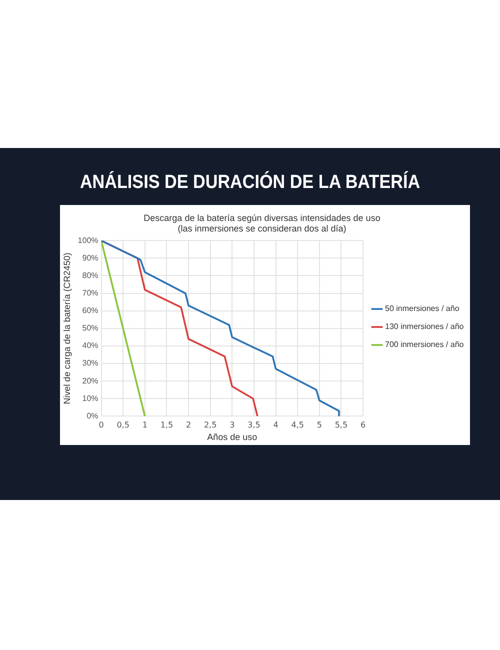 The image size is (500, 650). Describe the element at coordinates (424, 327) in the screenshot. I see `legend-label: 130 inmersiones / año` at that location.